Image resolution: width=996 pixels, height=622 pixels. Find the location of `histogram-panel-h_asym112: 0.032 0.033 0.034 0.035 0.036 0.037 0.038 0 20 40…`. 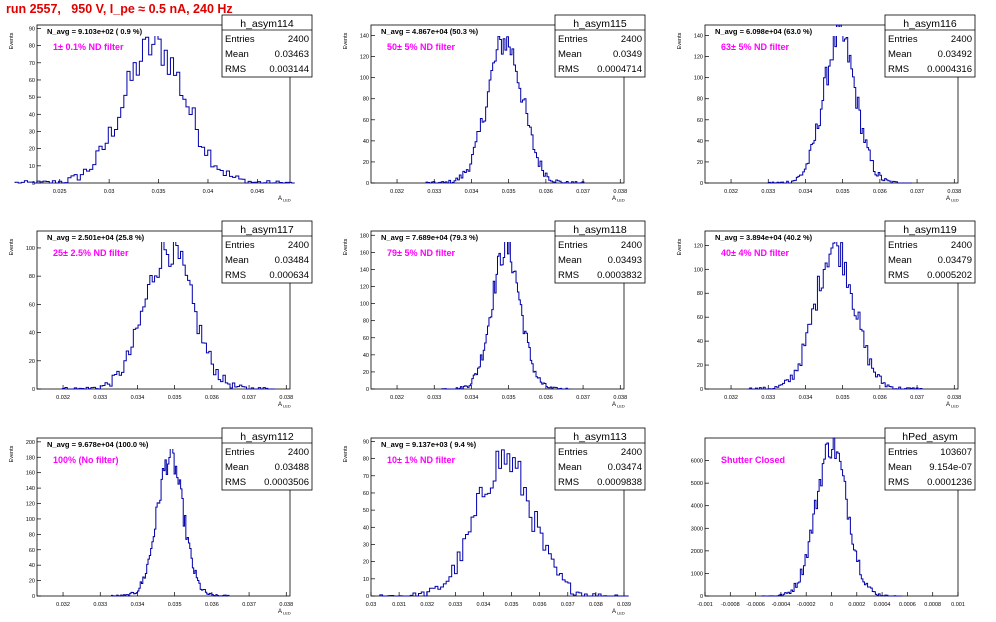

histogram-panel-h_asym112: 0.032 0.033 0.034 0.035 0.036 0.037 0.038 0 20 40… is located at coordinates (161, 521).